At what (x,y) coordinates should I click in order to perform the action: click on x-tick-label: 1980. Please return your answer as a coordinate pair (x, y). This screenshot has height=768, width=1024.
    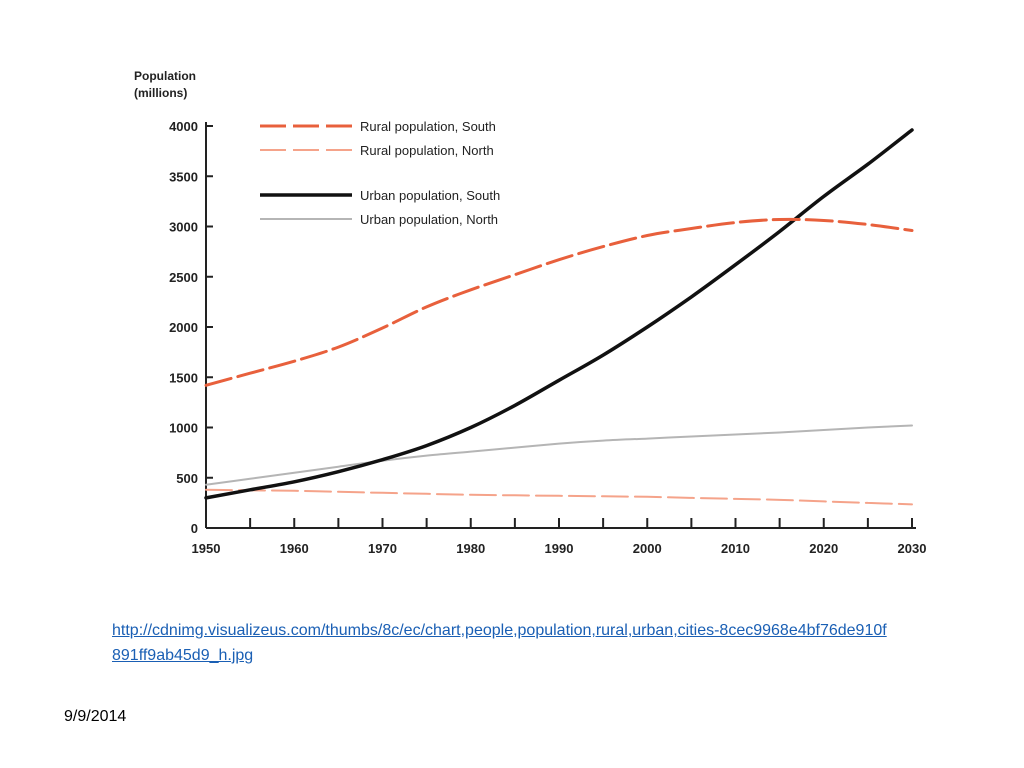
    Looking at the image, I should click on (470, 548).